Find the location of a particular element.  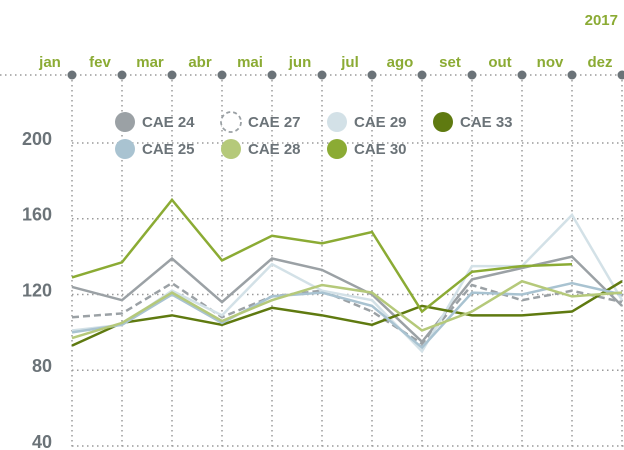

y-tick-label: 40 is located at coordinates (42, 441).